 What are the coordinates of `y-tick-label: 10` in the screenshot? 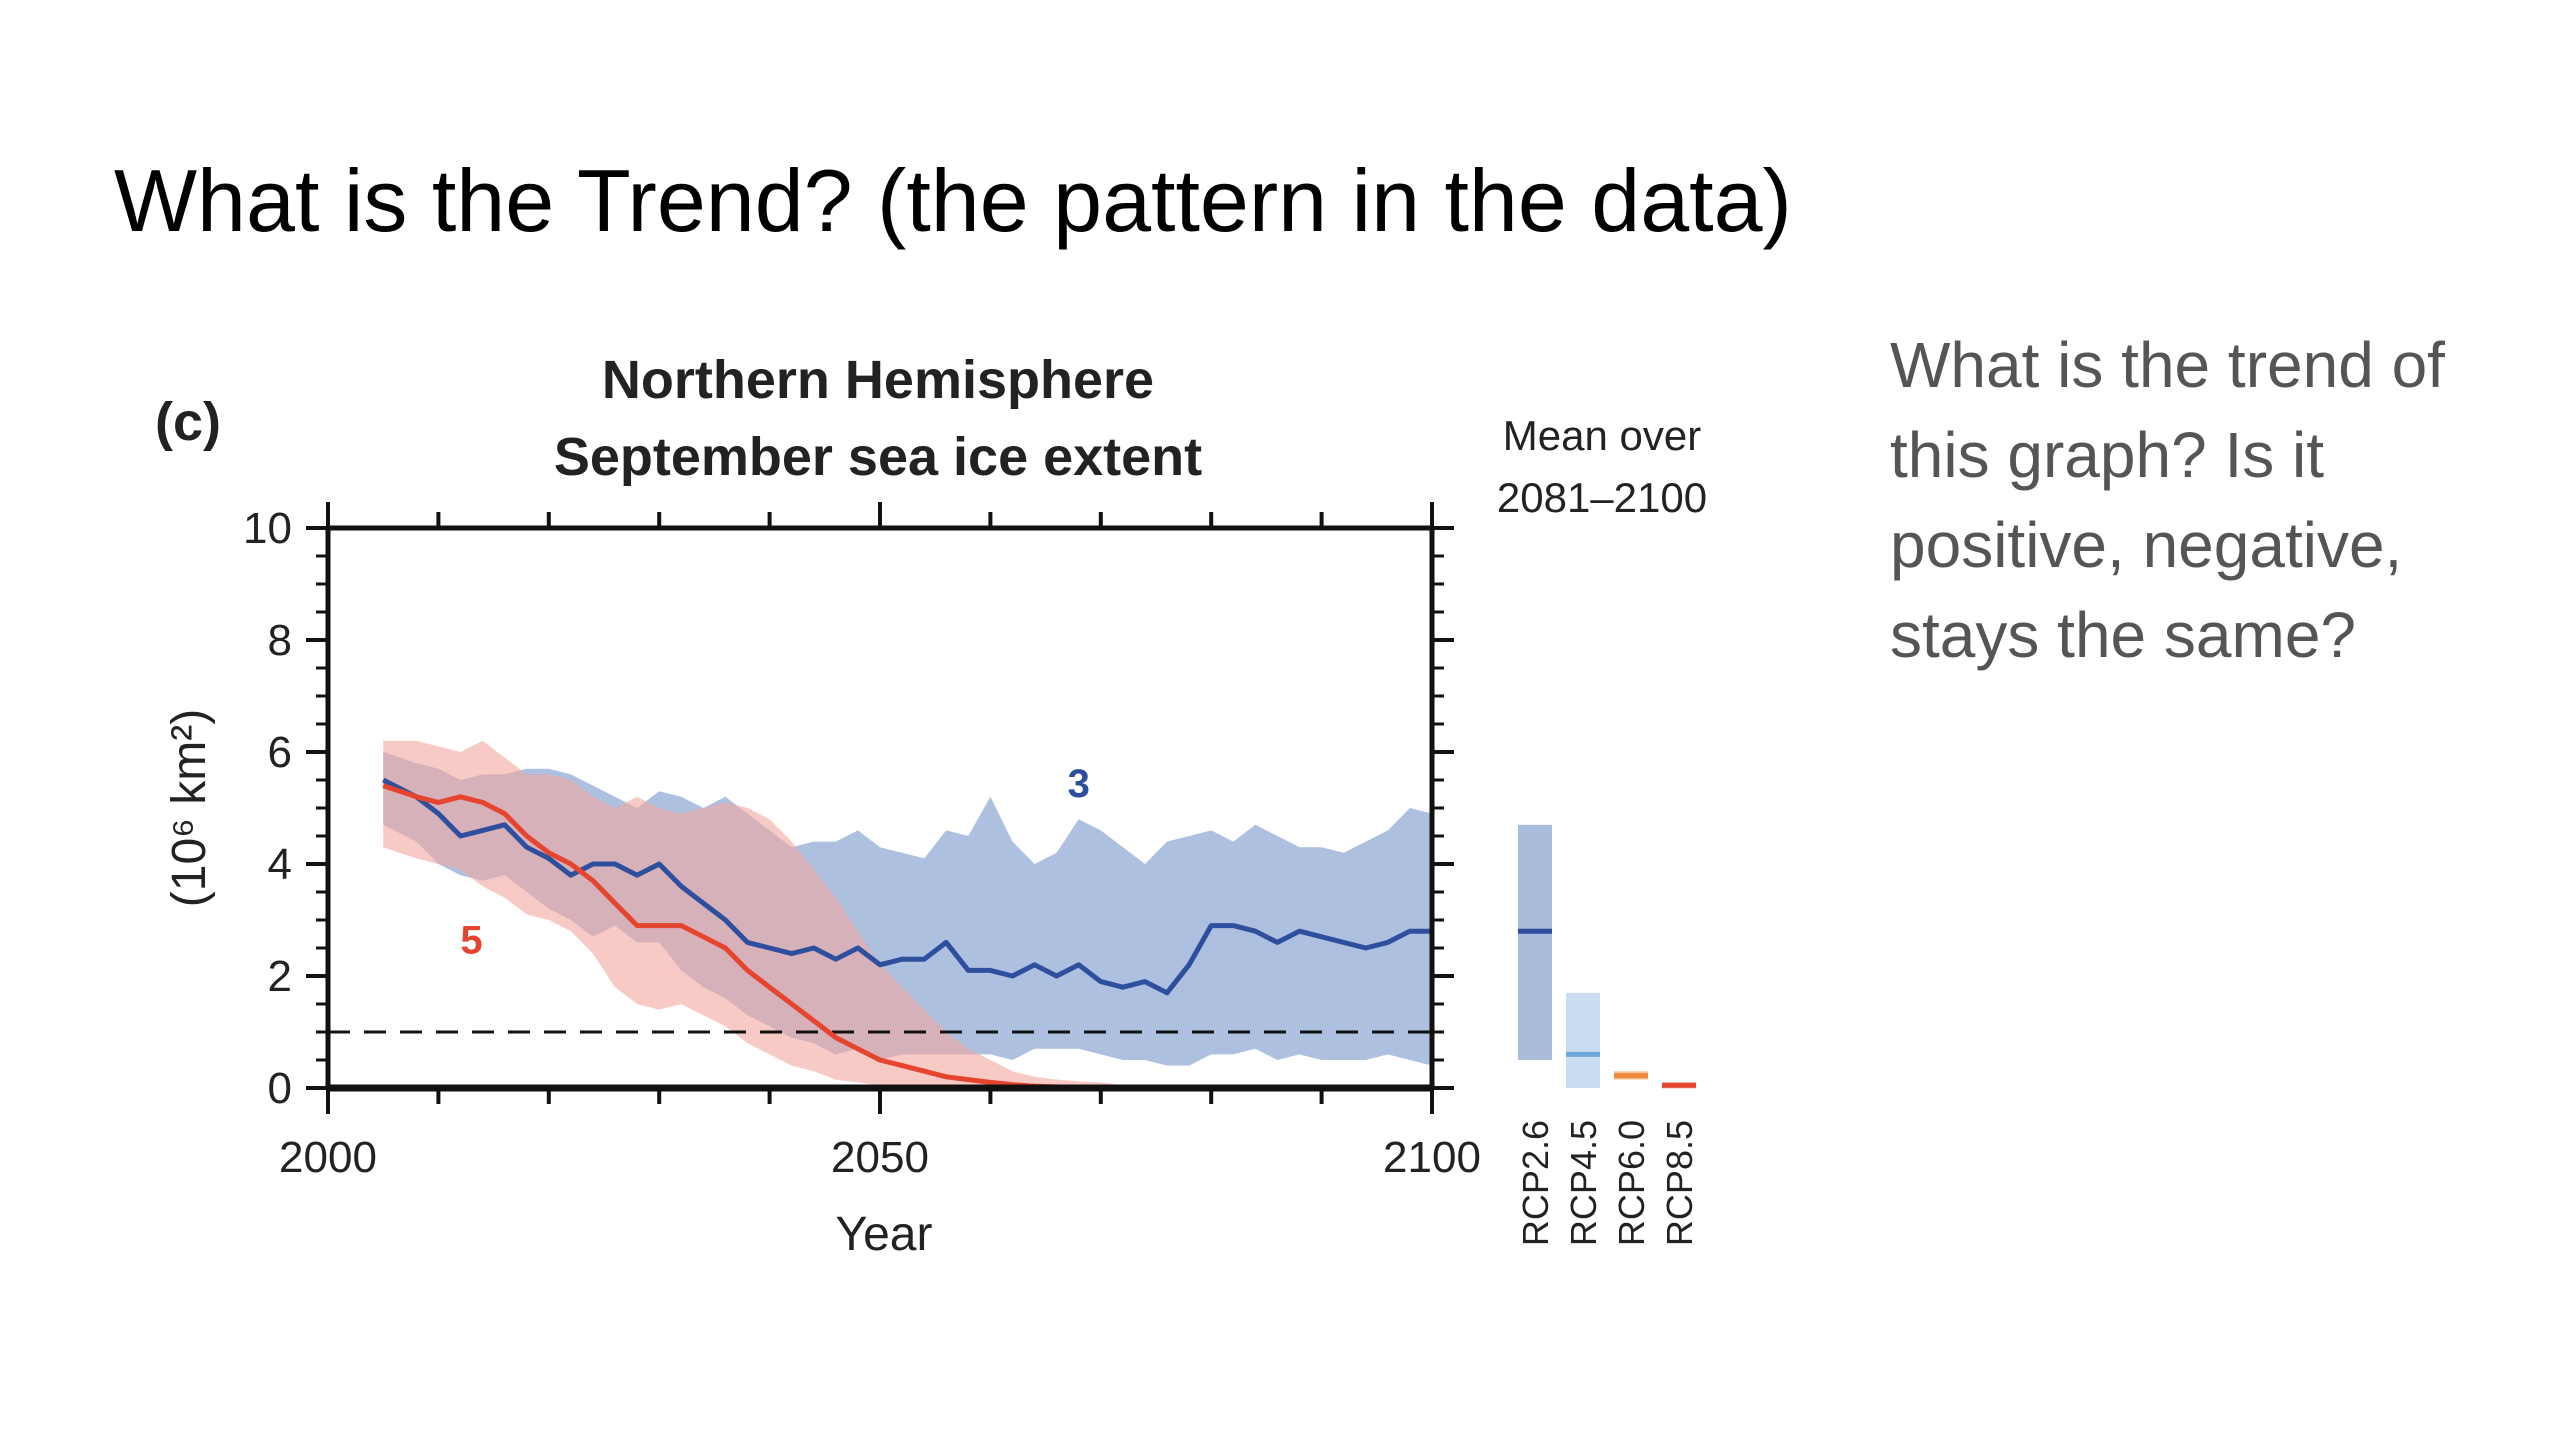 It's located at (267, 528).